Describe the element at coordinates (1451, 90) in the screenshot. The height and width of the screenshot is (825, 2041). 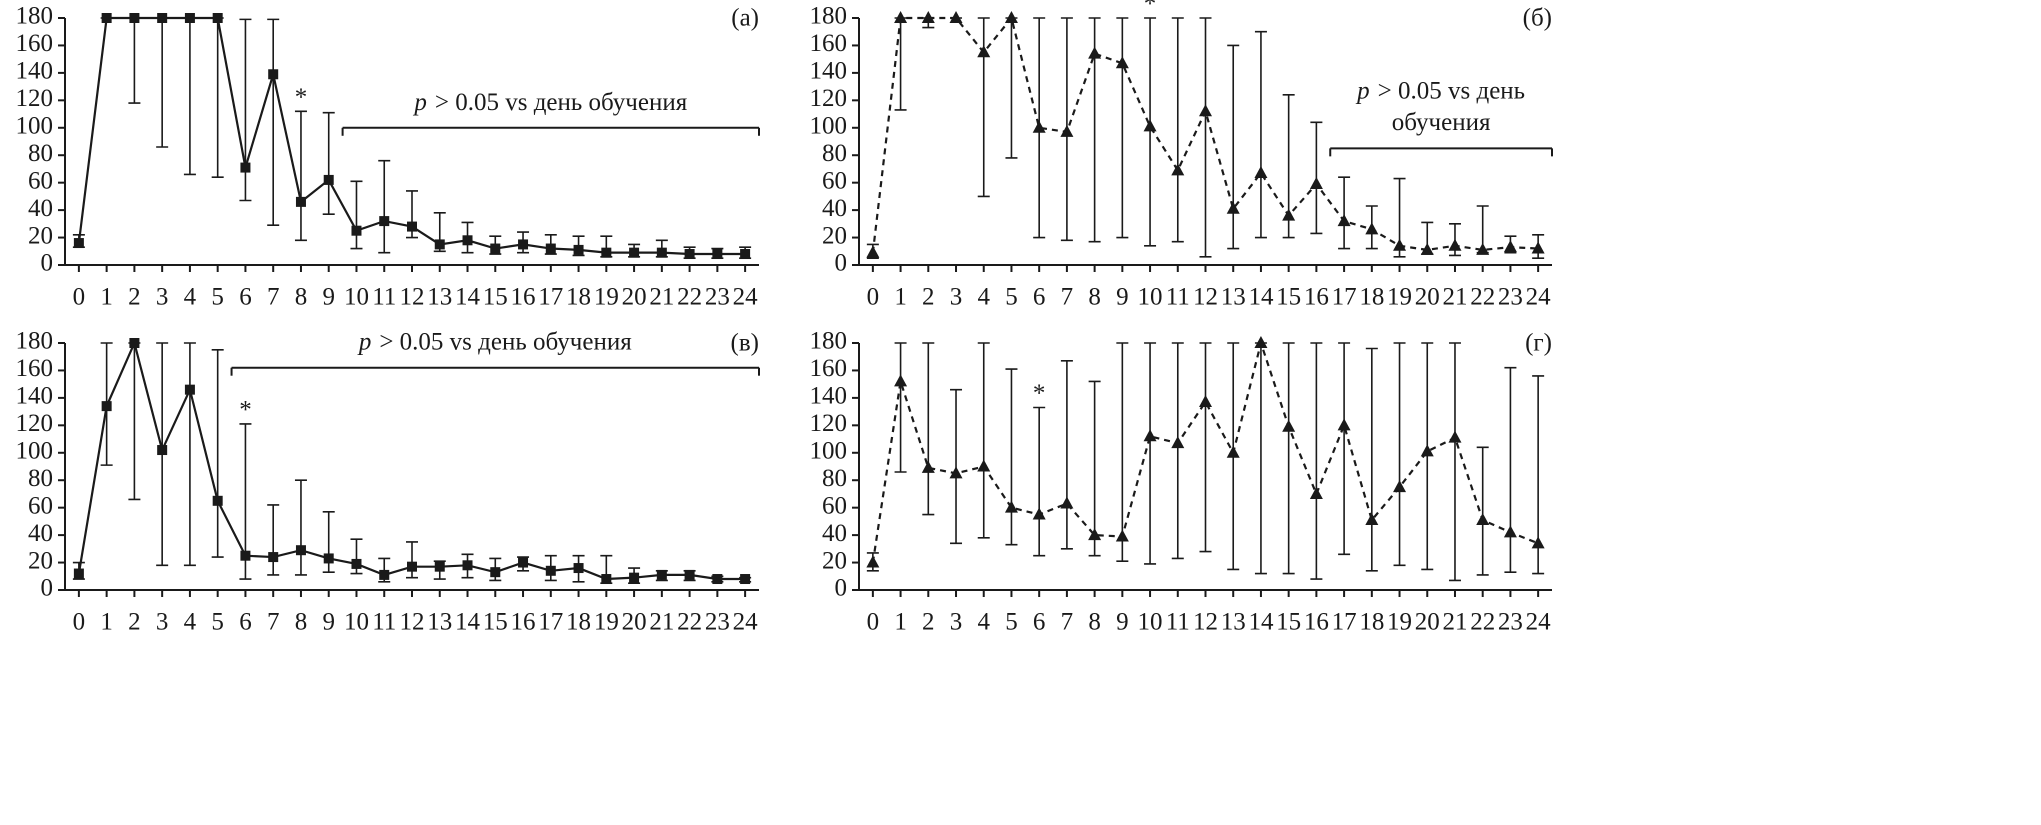
I see `note-line: > 0.05 vs день` at that location.